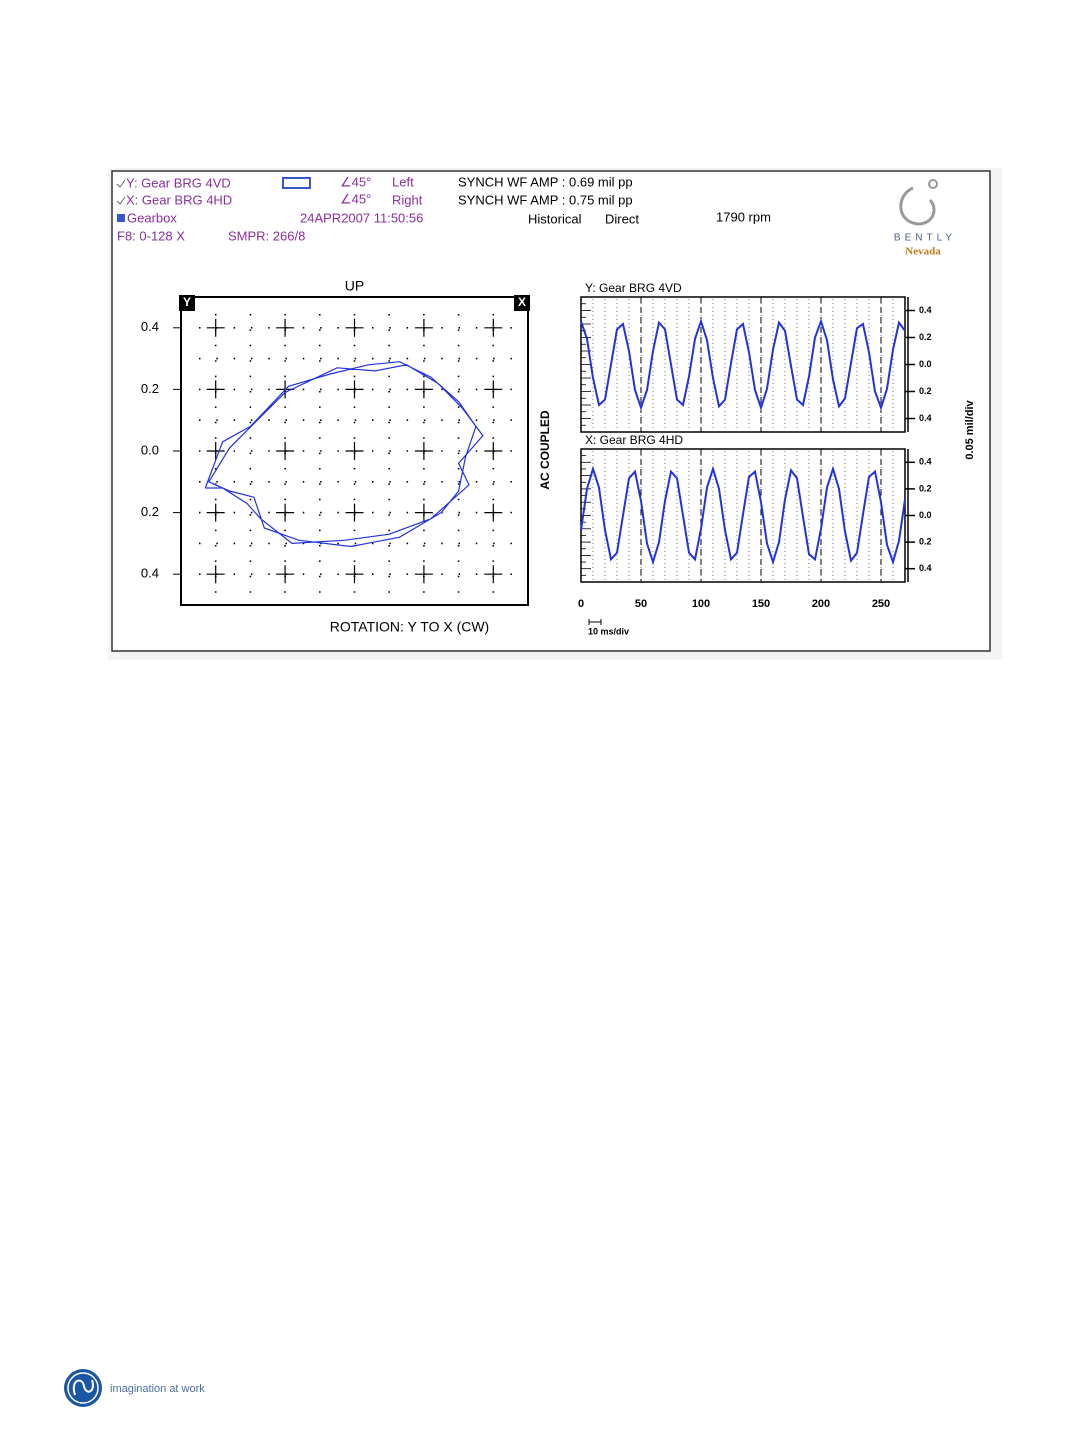 The height and width of the screenshot is (1441, 1081). What do you see at coordinates (555, 218) in the screenshot?
I see `mode: Historical` at bounding box center [555, 218].